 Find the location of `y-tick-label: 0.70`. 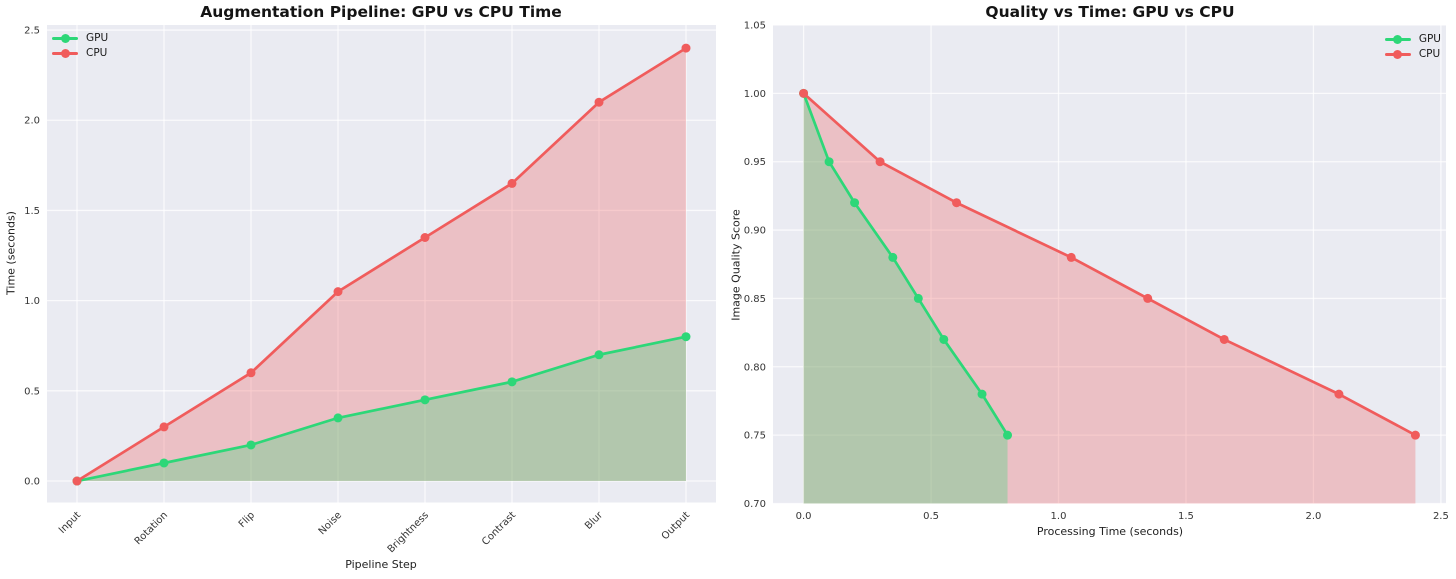

y-tick-label: 0.70 is located at coordinates (755, 504).